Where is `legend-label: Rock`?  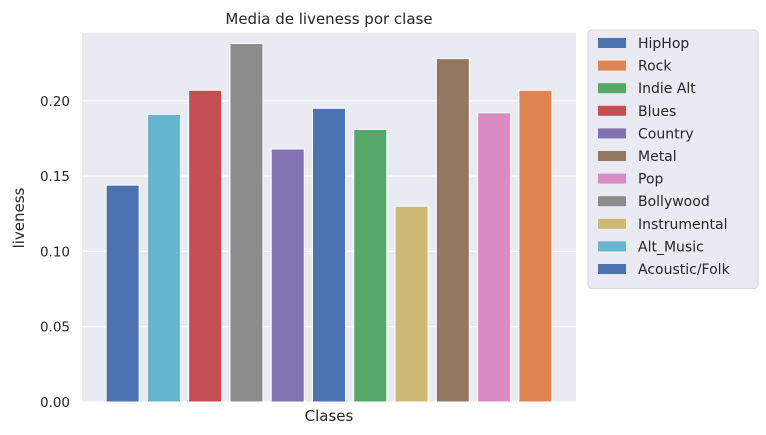 legend-label: Rock is located at coordinates (655, 67).